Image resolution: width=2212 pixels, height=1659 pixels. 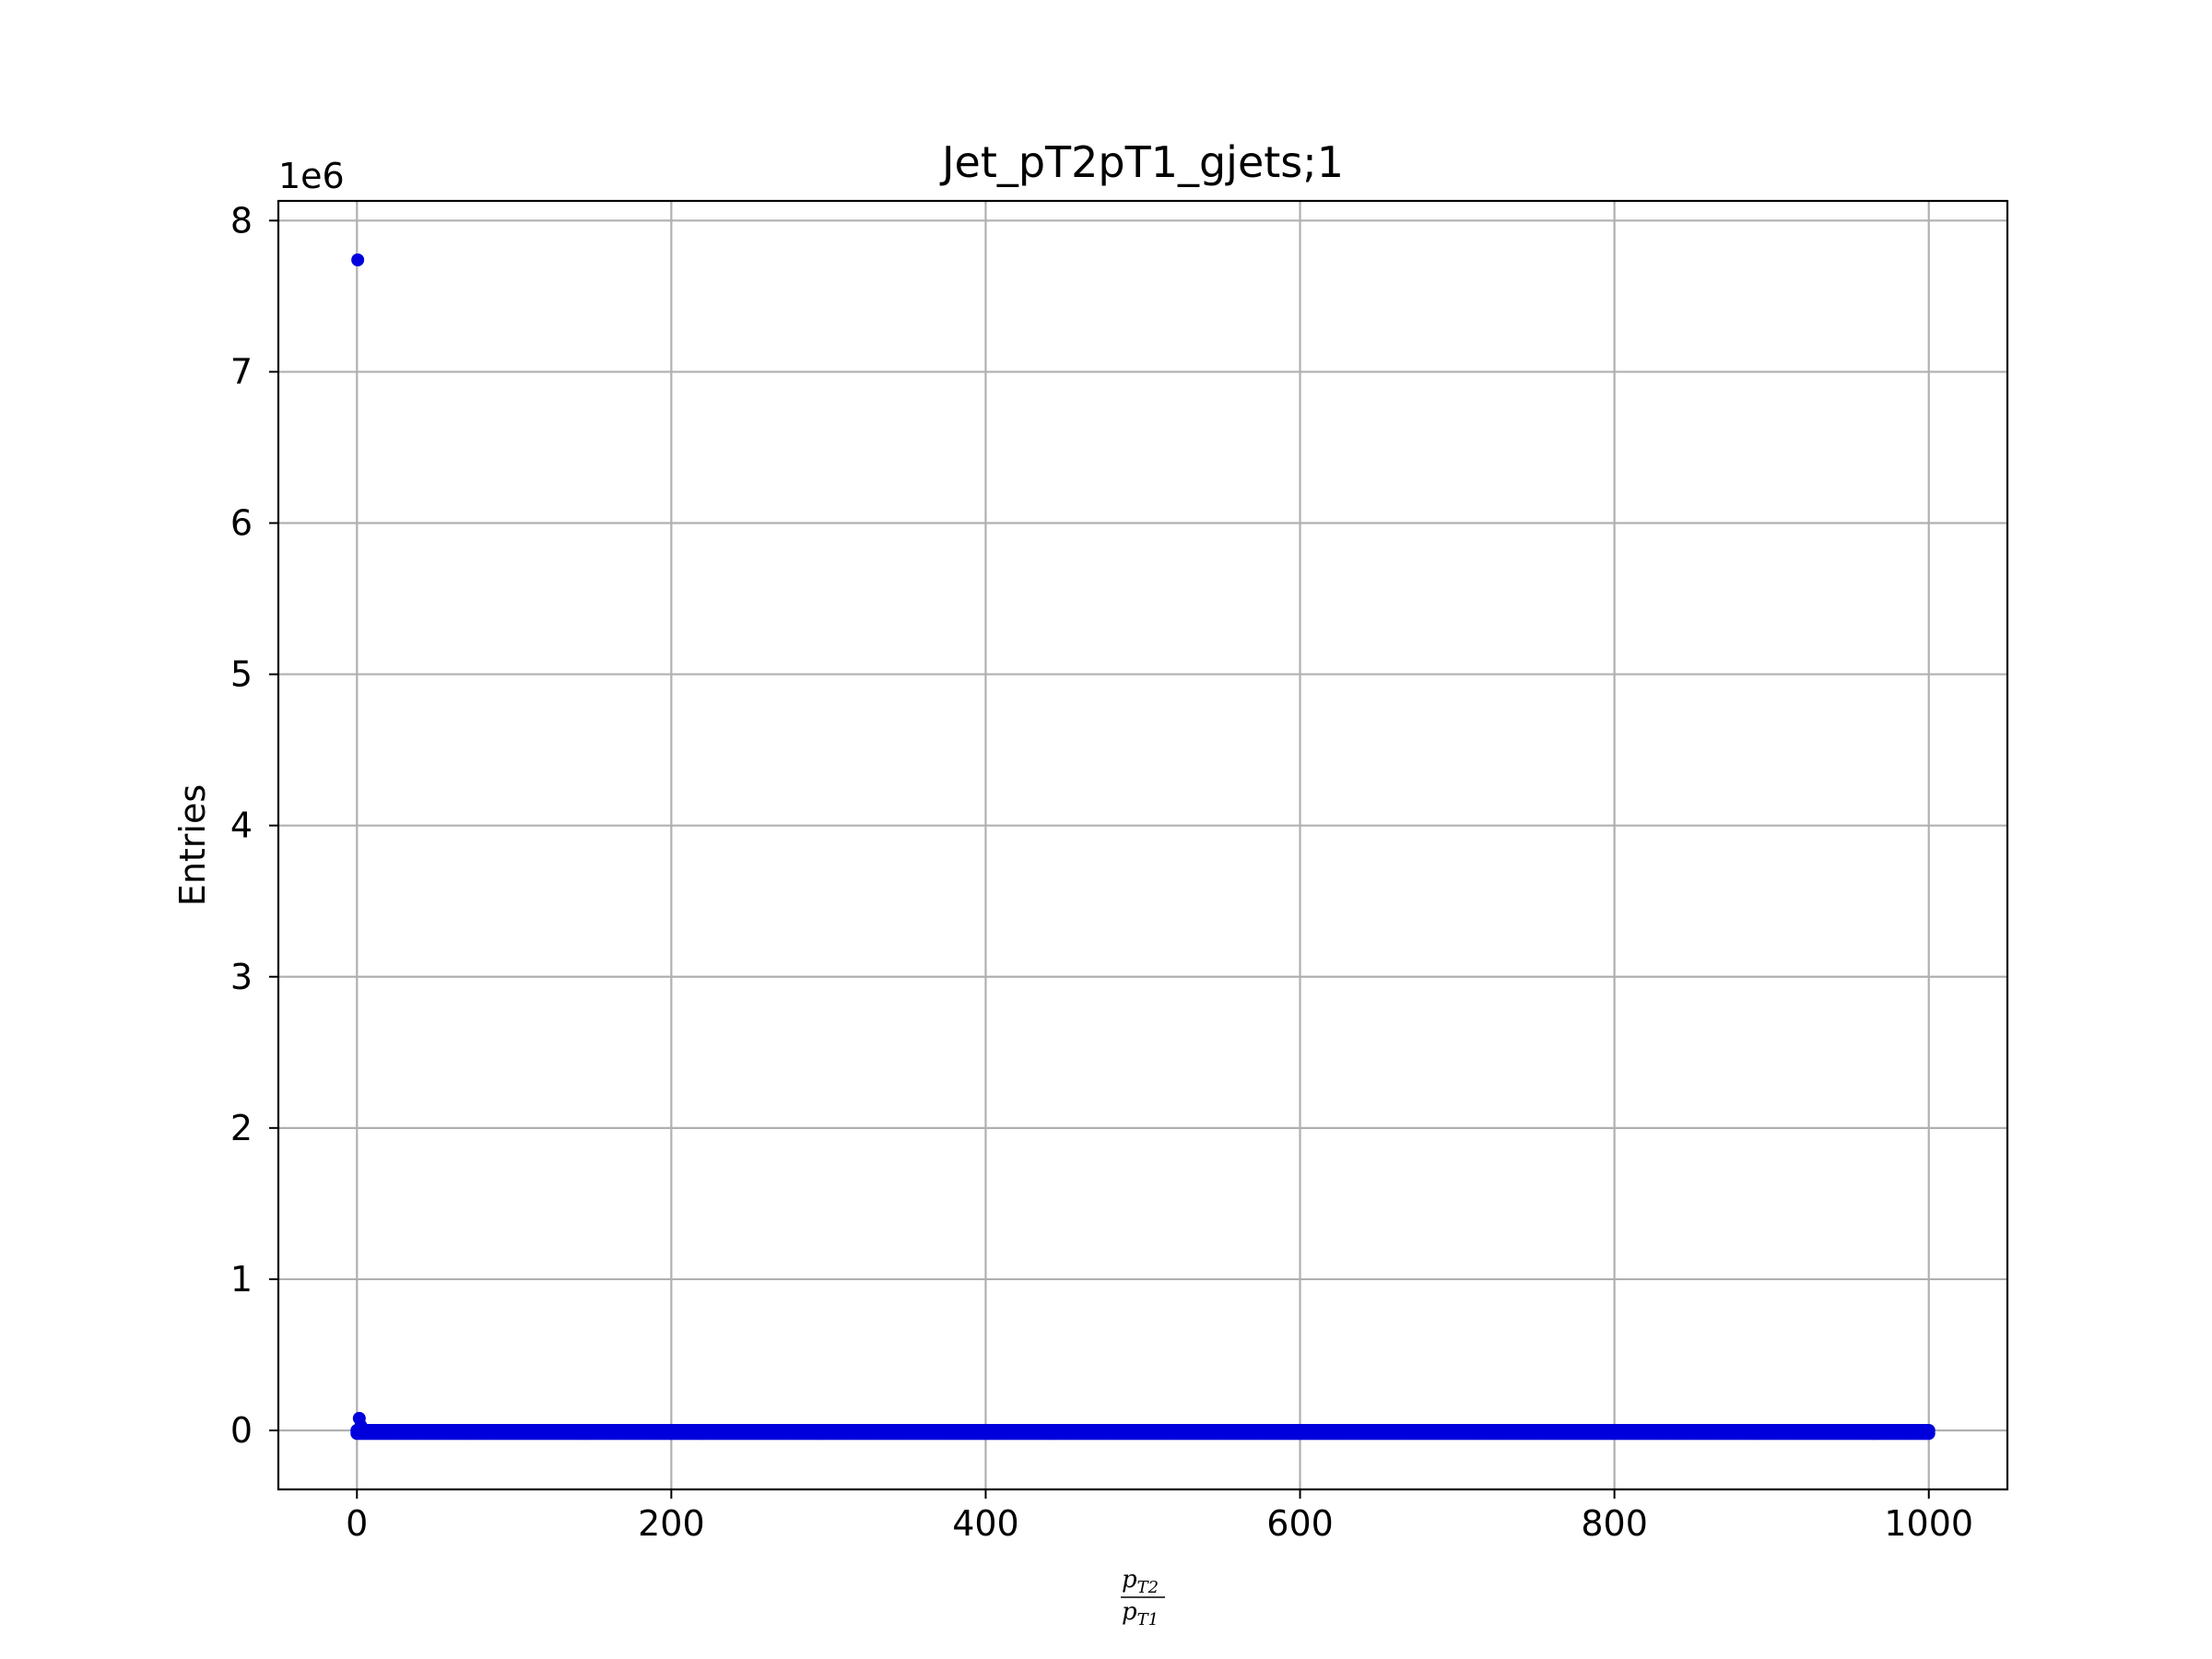 I want to click on x-tick-label: 800, so click(x=1614, y=1523).